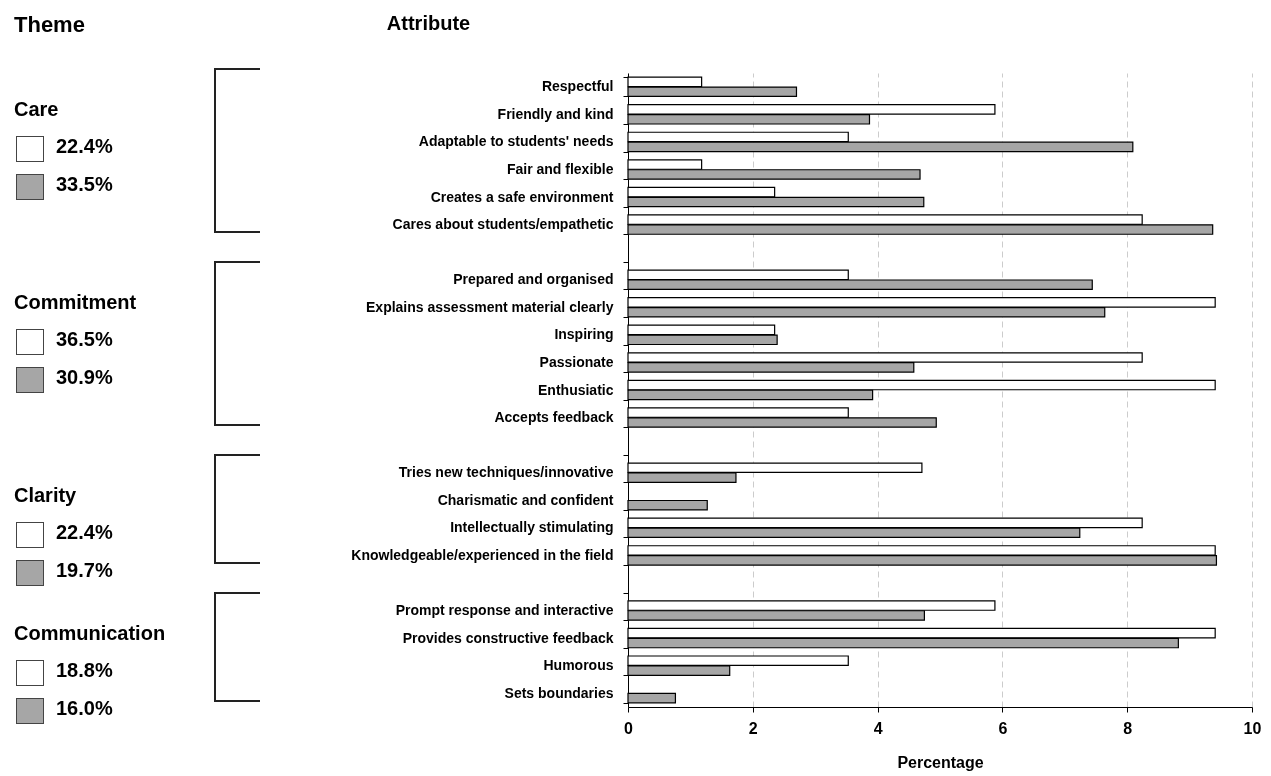  What do you see at coordinates (84, 708) in the screenshot?
I see `text: 16.0%` at bounding box center [84, 708].